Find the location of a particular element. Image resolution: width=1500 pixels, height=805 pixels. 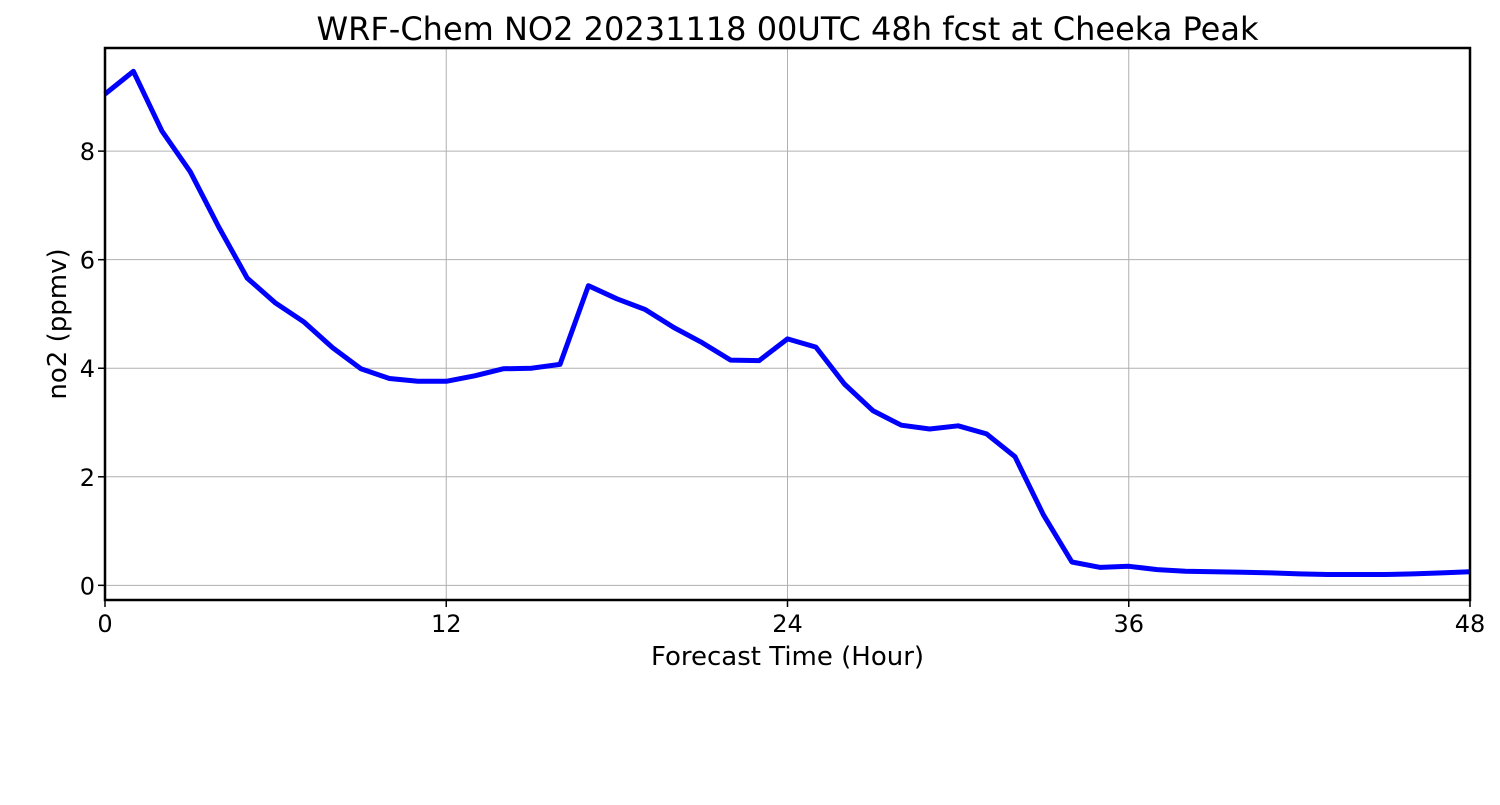

x-tick-label: 12 is located at coordinates (446, 624).